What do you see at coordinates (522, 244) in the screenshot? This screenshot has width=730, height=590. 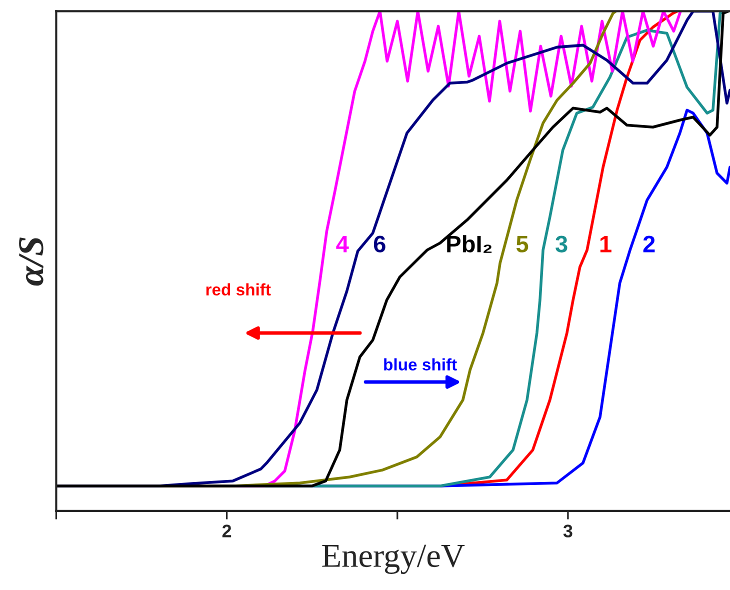 I see `series-label: 5` at bounding box center [522, 244].